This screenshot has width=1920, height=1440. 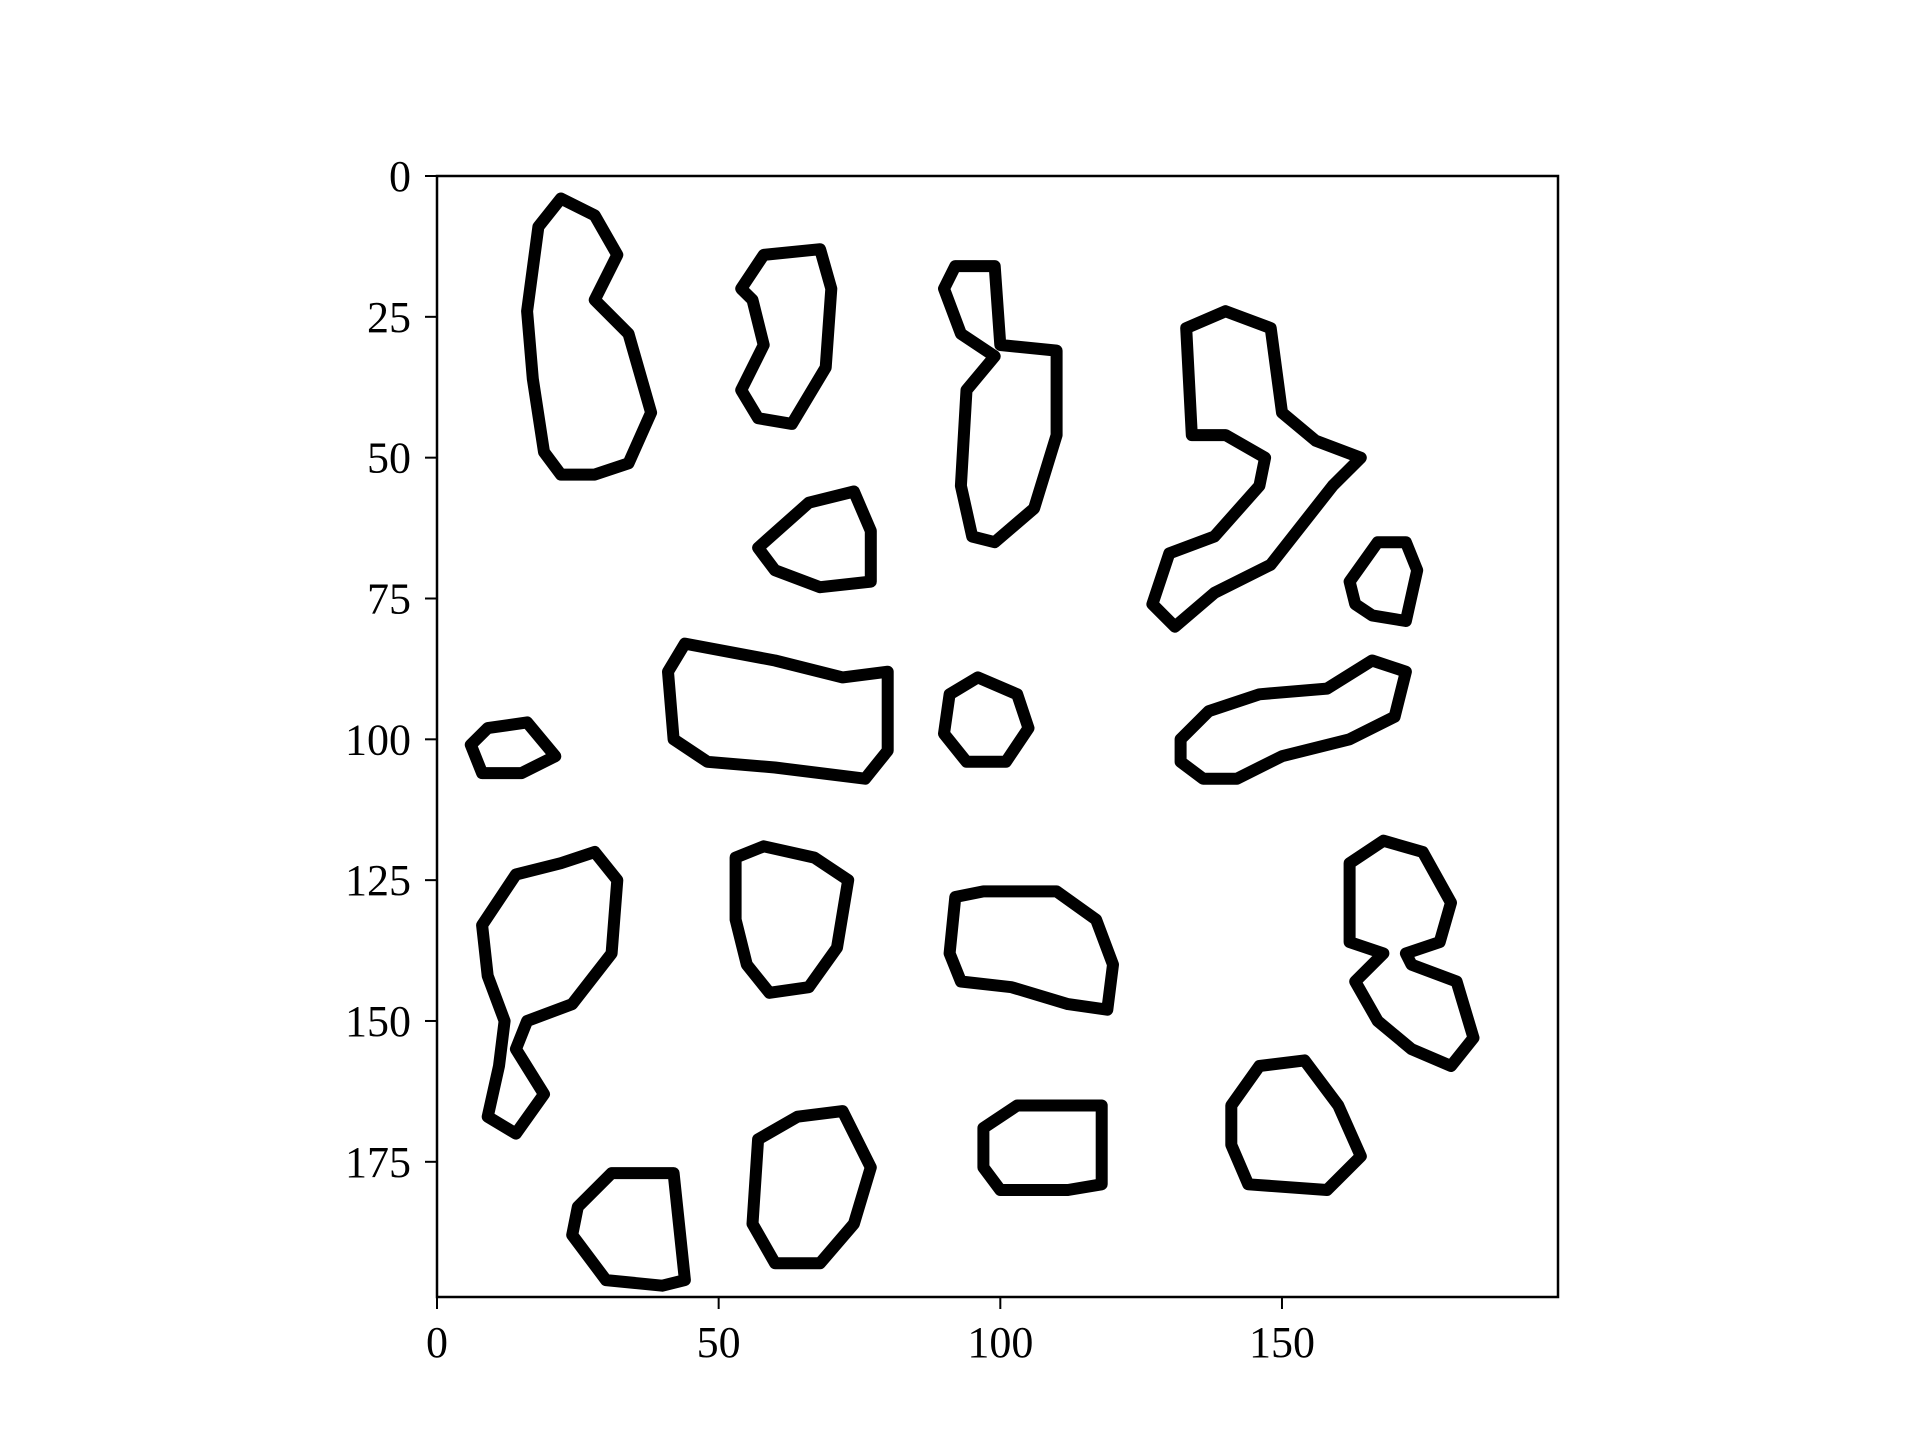 What do you see at coordinates (391, 669) in the screenshot?
I see `y-axis: 0 25 50 75 100 125 150 175` at bounding box center [391, 669].